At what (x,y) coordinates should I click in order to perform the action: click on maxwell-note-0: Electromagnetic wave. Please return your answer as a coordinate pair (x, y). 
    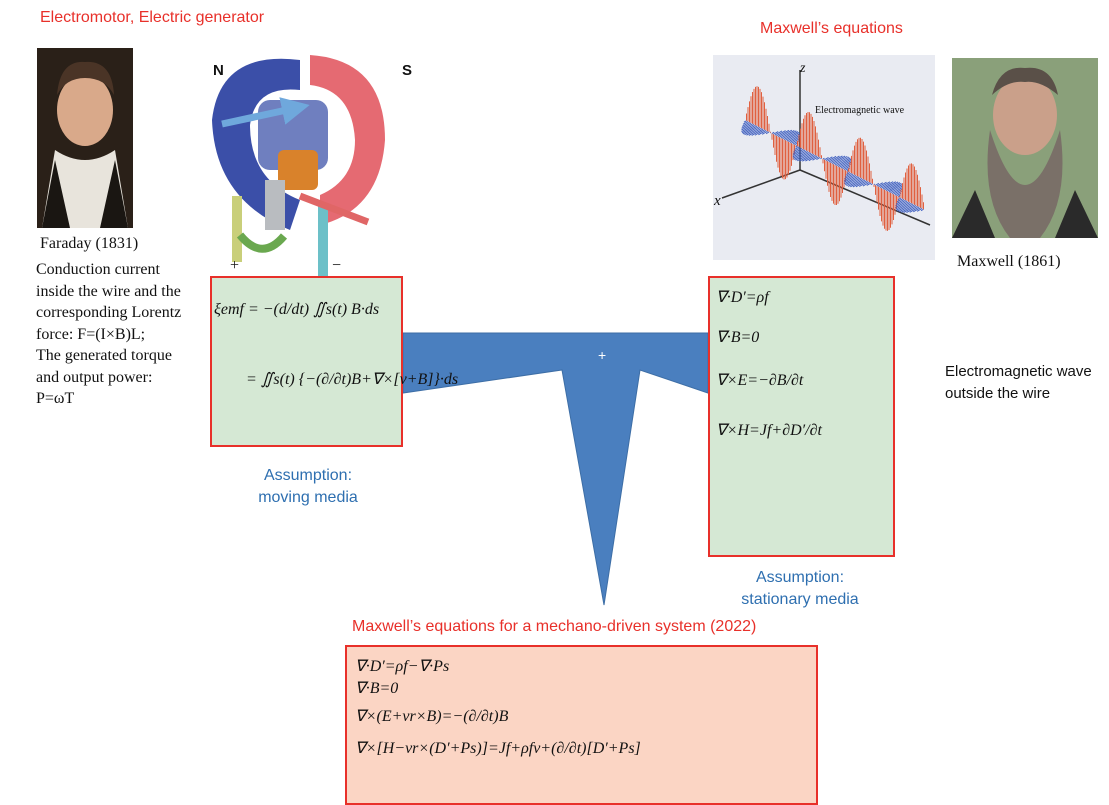
    Looking at the image, I should click on (1018, 371).